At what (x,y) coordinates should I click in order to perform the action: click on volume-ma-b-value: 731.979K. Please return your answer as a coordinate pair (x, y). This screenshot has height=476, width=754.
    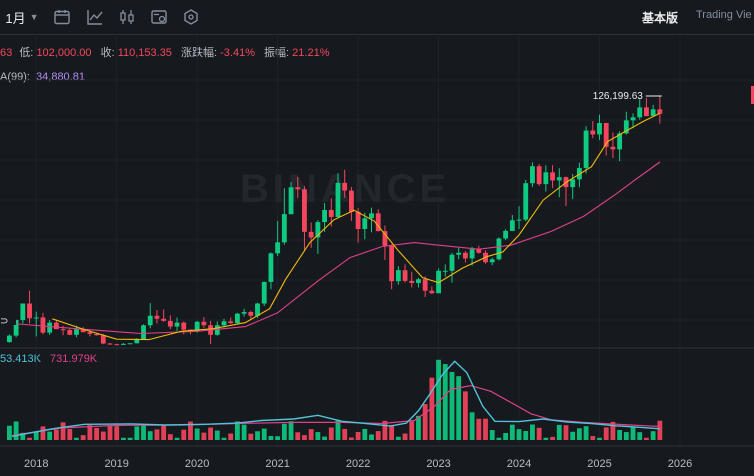
    Looking at the image, I should click on (74, 359).